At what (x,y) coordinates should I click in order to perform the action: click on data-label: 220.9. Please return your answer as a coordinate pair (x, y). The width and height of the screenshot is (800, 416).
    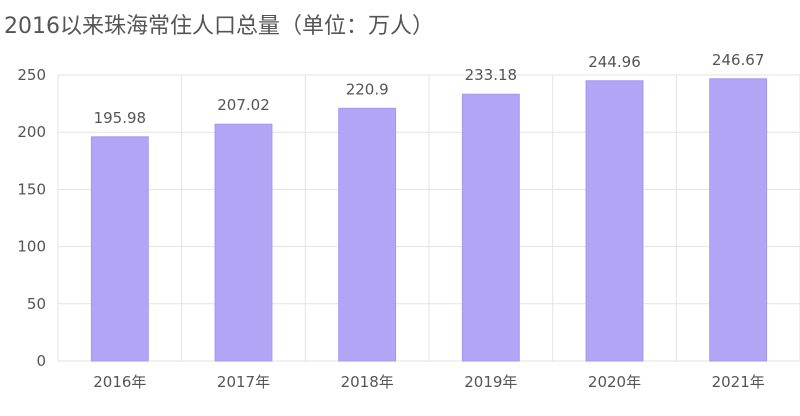
    Looking at the image, I should click on (367, 89).